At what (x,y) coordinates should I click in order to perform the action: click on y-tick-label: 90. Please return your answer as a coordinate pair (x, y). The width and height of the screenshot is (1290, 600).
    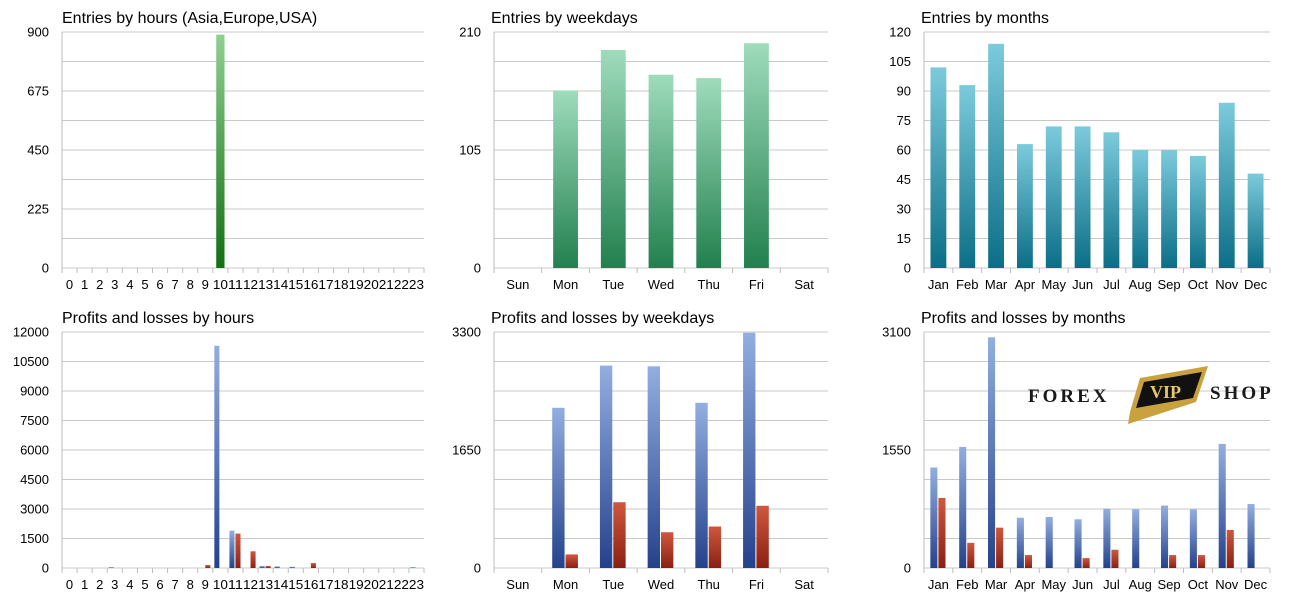
    Looking at the image, I should click on (904, 91).